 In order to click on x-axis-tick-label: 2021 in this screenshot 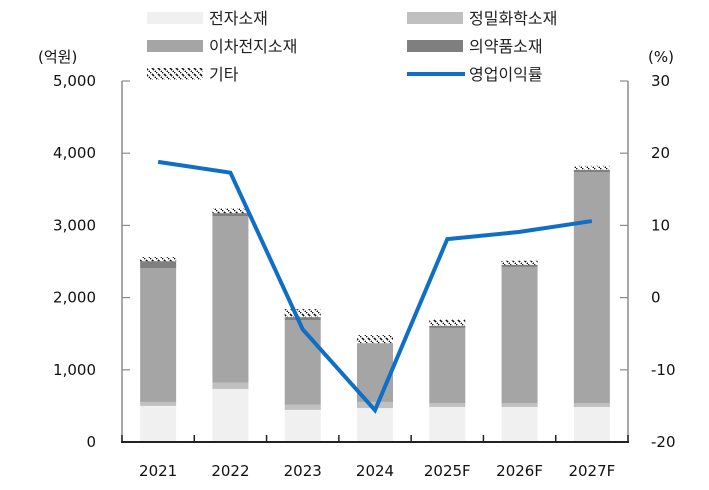, I will do `click(158, 471)`.